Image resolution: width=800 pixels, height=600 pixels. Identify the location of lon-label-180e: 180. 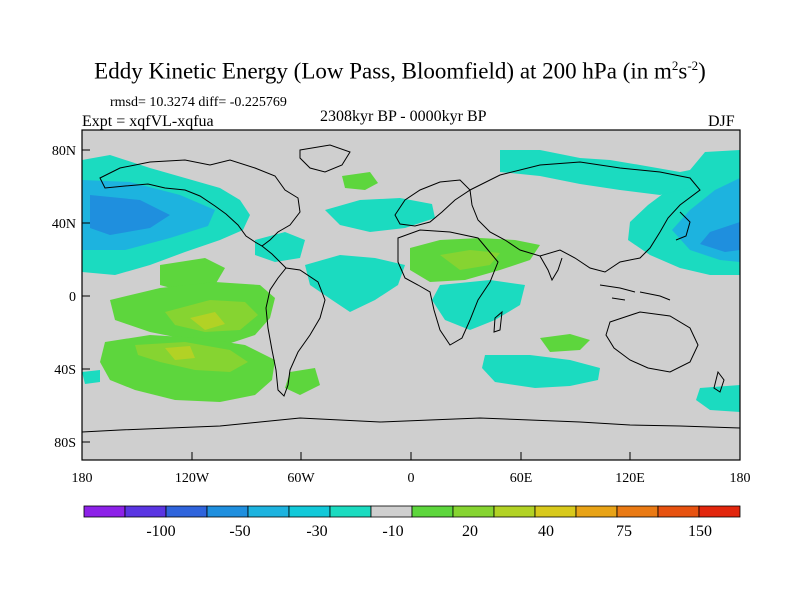
(740, 478).